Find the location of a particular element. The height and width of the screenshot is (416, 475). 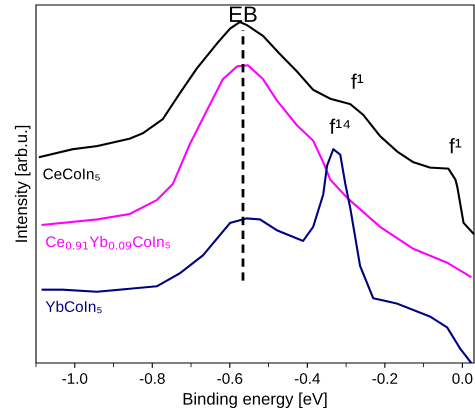

series-label: YbCoIn₅ is located at coordinates (74, 307).